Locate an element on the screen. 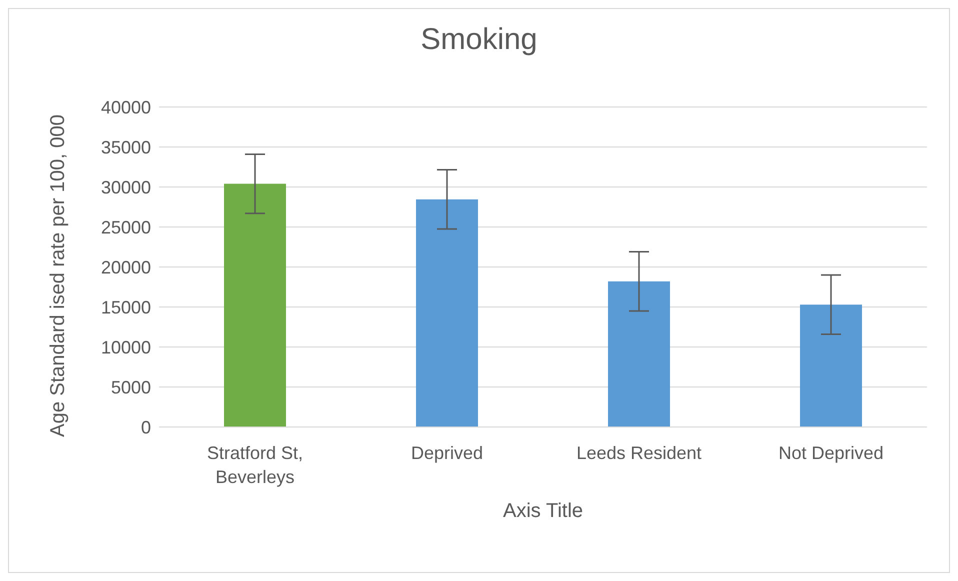 The height and width of the screenshot is (581, 958). y-tick-label: 35000 is located at coordinates (125, 147).